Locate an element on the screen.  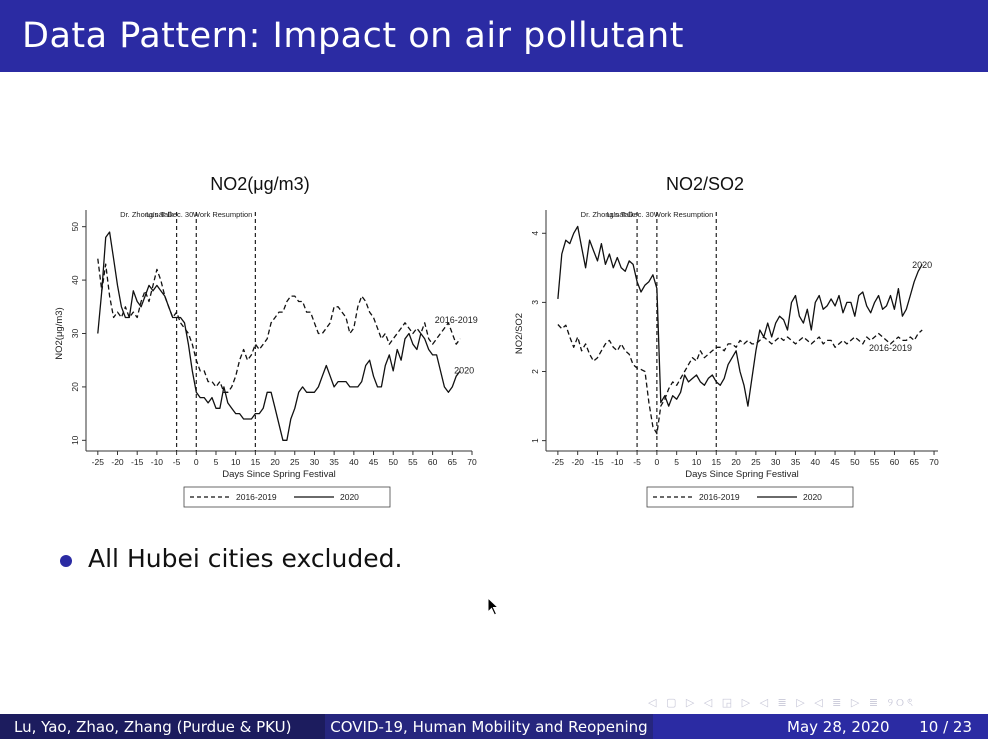
ratio-series-2016-2019 is located at coordinates (740, 379).